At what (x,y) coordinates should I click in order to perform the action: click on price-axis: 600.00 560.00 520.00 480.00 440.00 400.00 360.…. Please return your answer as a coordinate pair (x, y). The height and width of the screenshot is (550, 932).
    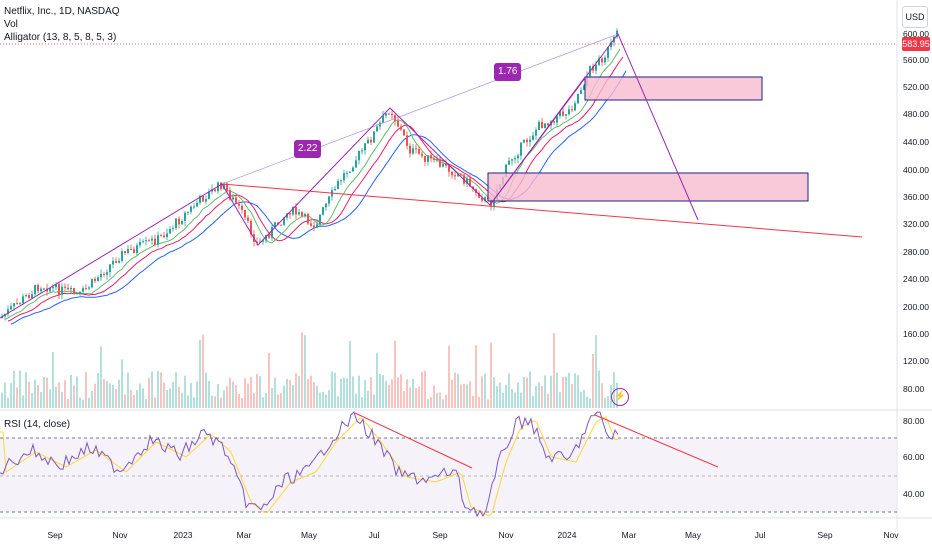
    Looking at the image, I should click on (916, 211).